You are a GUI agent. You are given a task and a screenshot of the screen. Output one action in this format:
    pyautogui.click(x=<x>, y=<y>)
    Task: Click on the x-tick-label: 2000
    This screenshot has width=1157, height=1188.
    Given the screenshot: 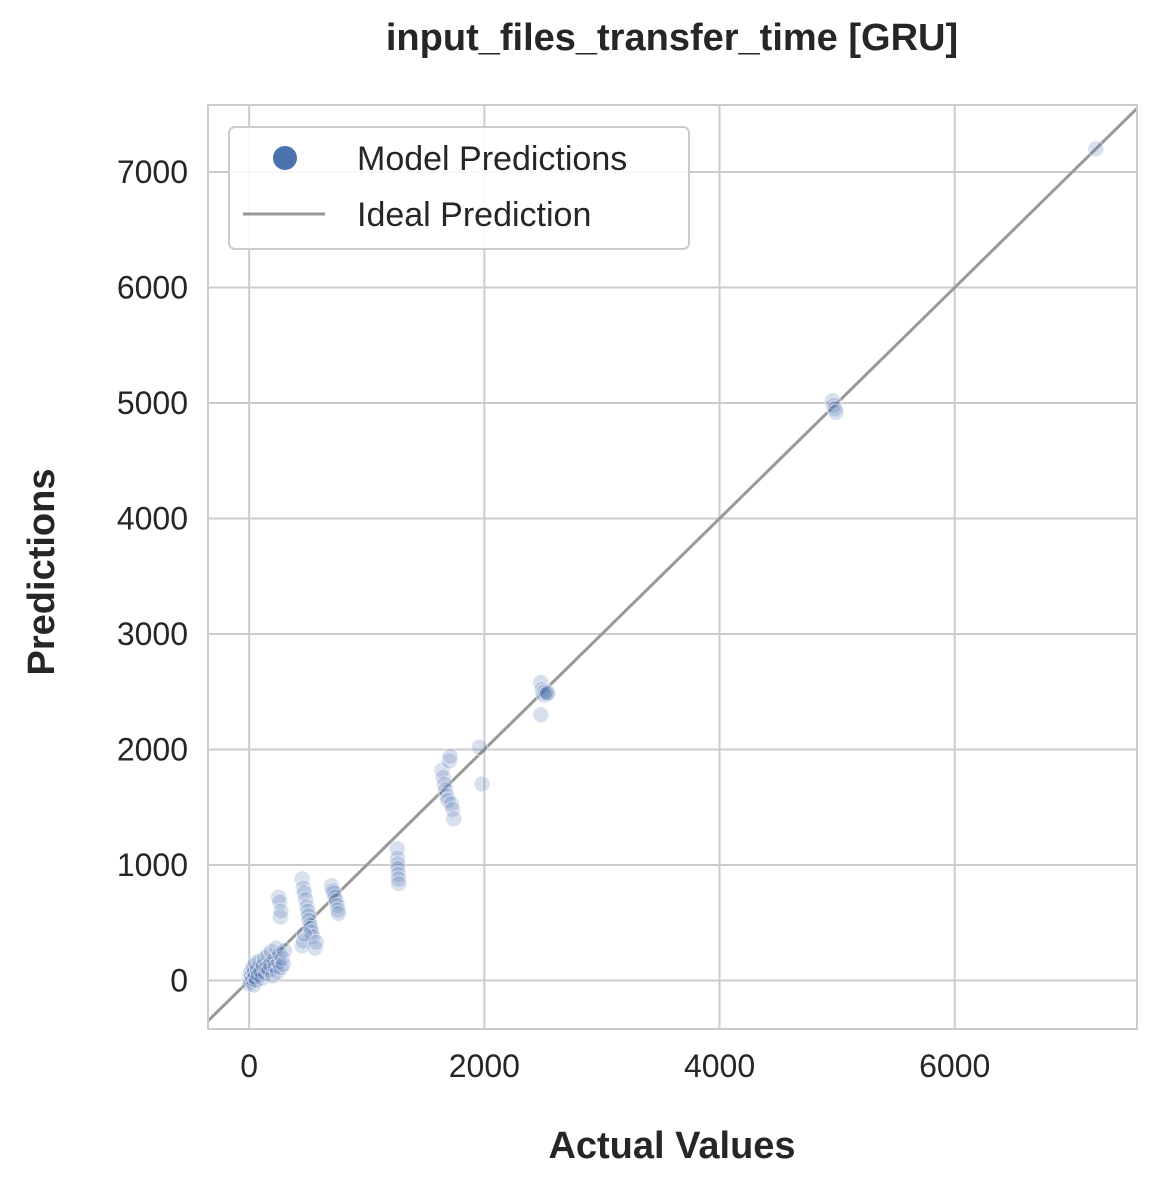 What is the action you would take?
    pyautogui.click(x=484, y=1066)
    